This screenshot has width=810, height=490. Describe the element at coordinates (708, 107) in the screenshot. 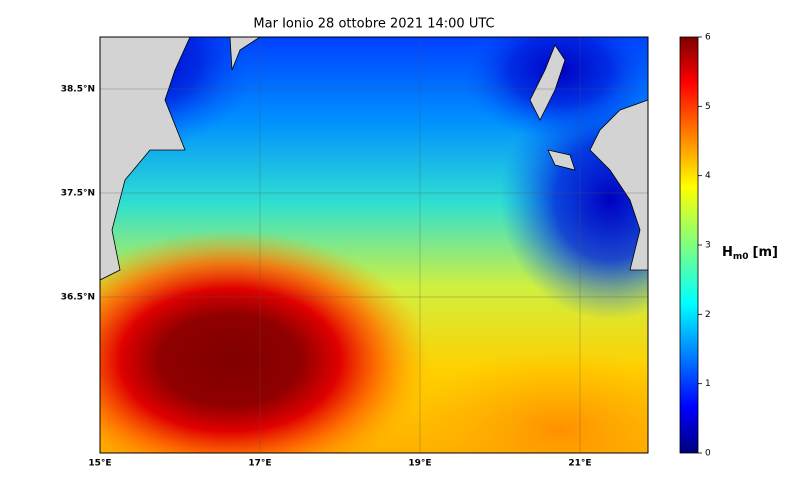

I see `colorbar-tick-label: 5` at that location.